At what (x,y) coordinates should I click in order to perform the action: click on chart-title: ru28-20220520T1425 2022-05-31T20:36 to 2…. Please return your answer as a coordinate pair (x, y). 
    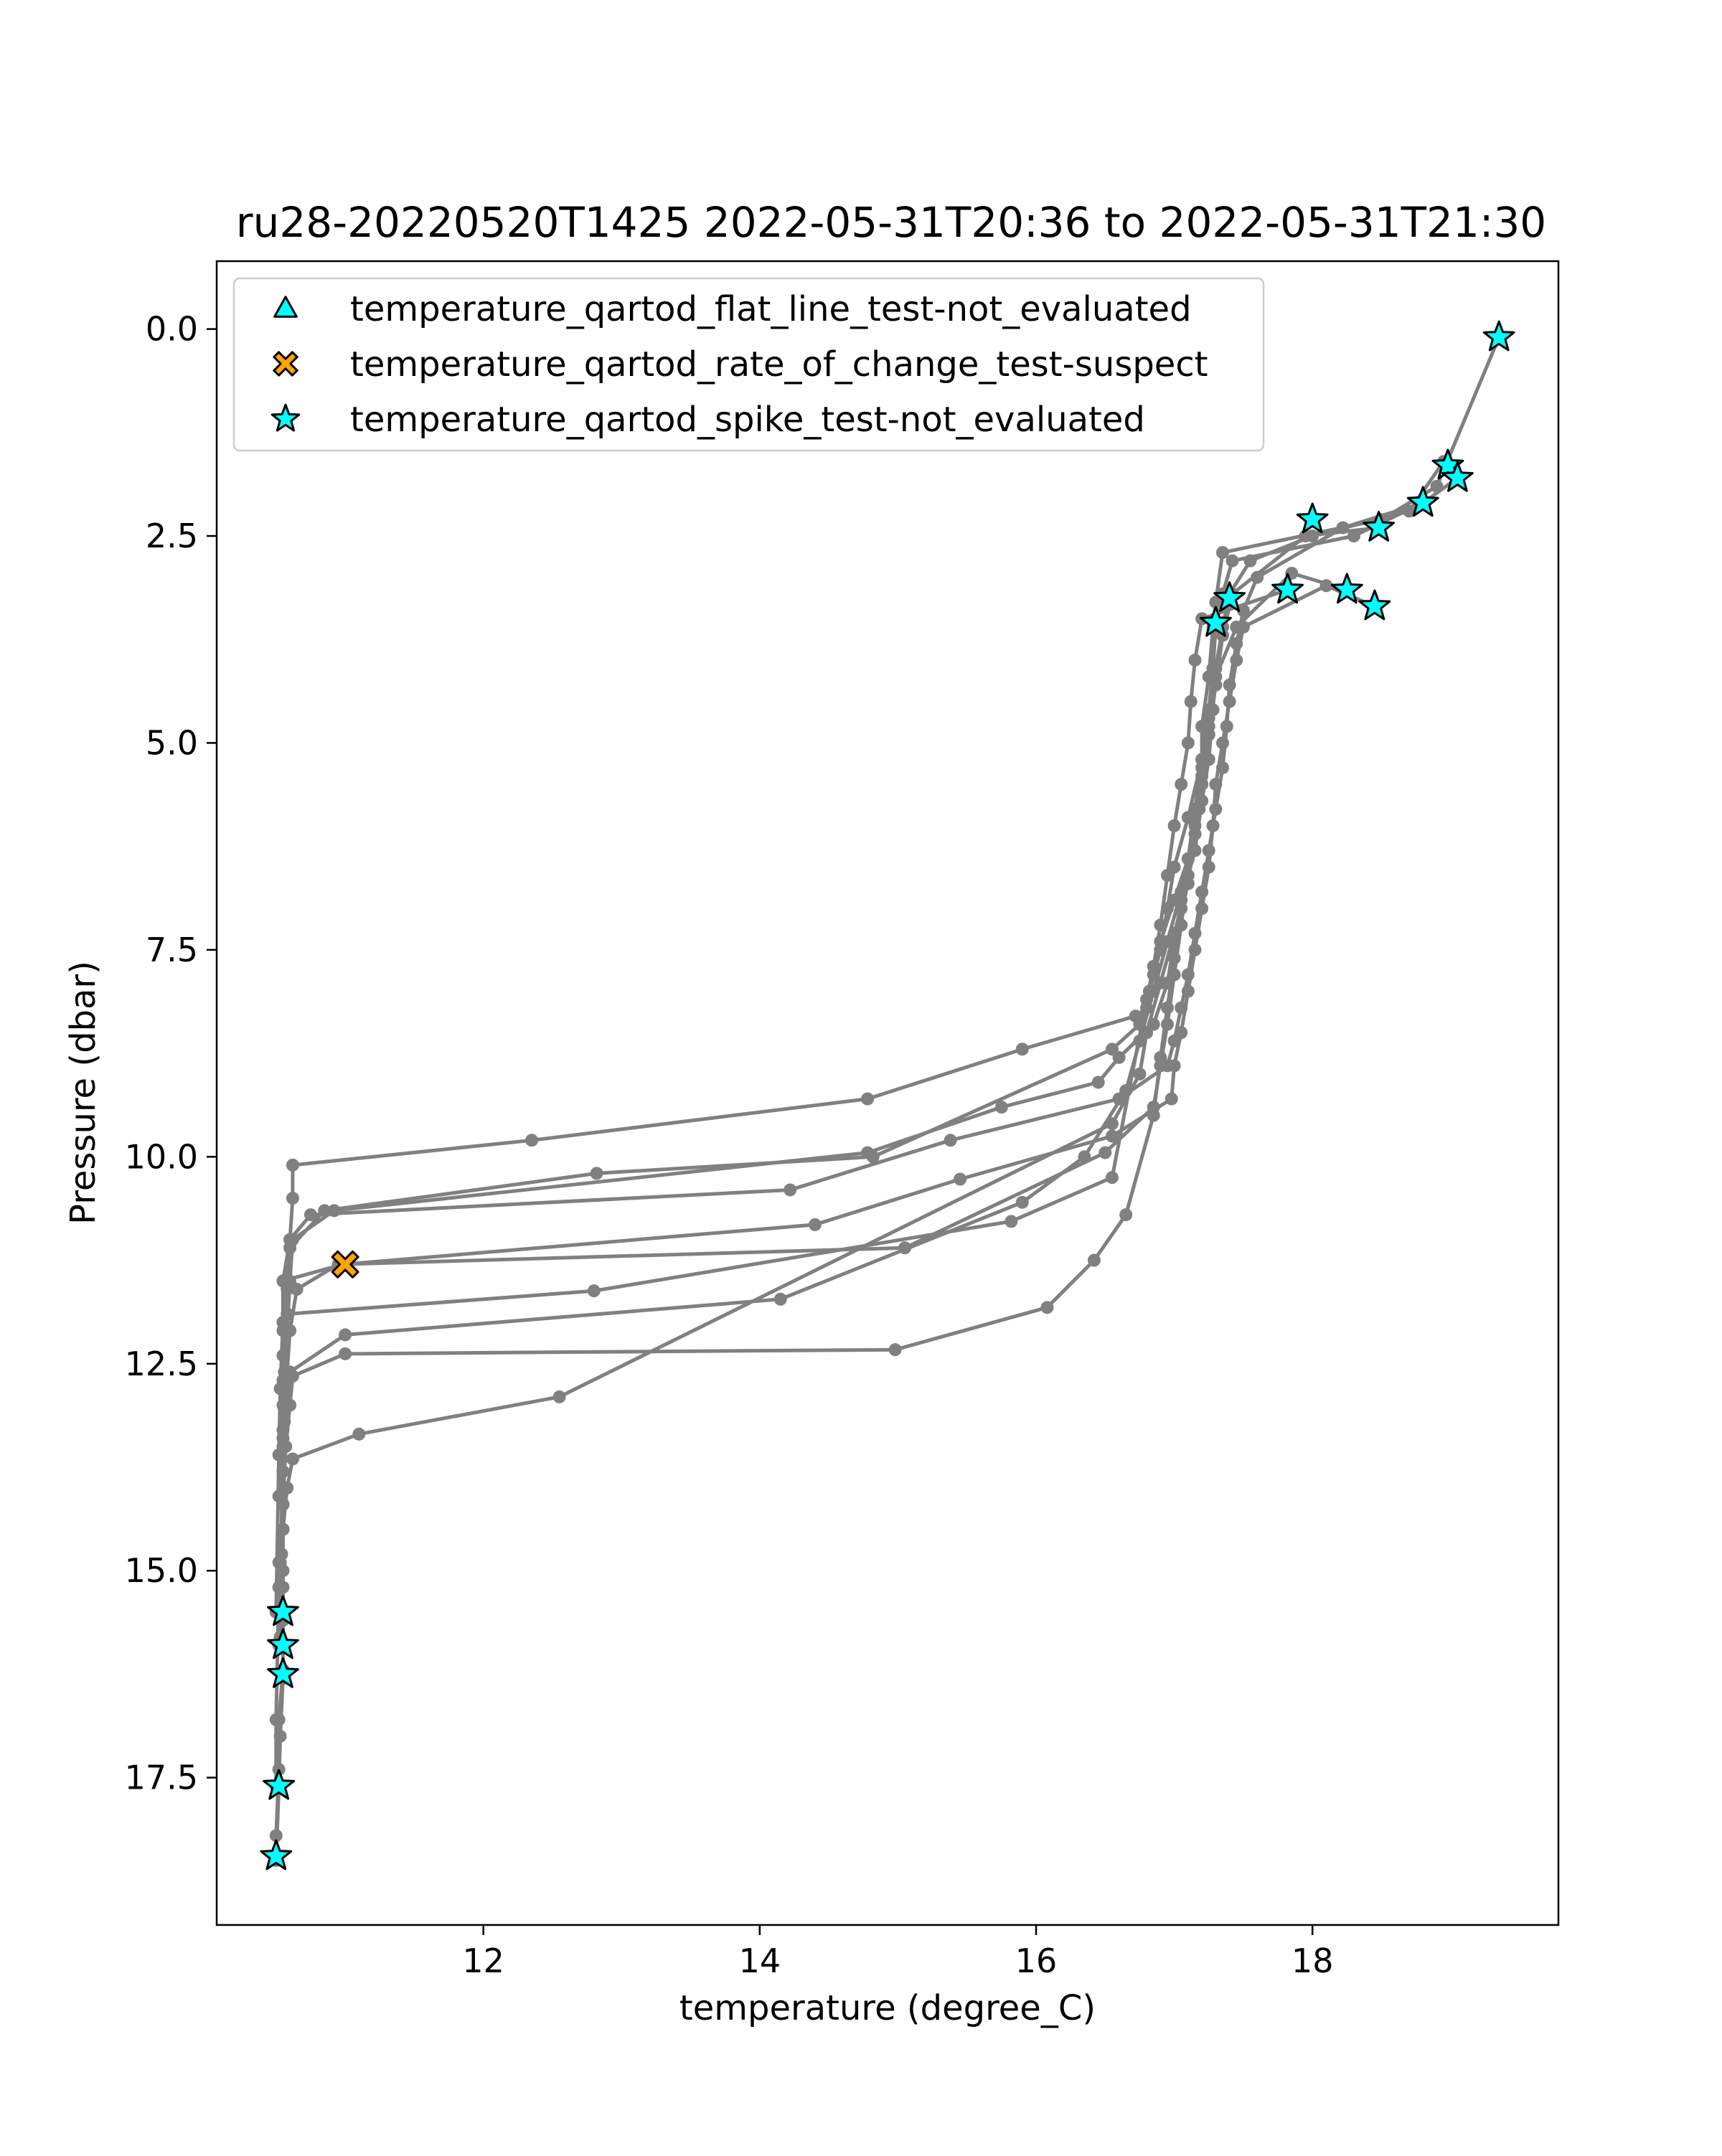
    Looking at the image, I should click on (891, 222).